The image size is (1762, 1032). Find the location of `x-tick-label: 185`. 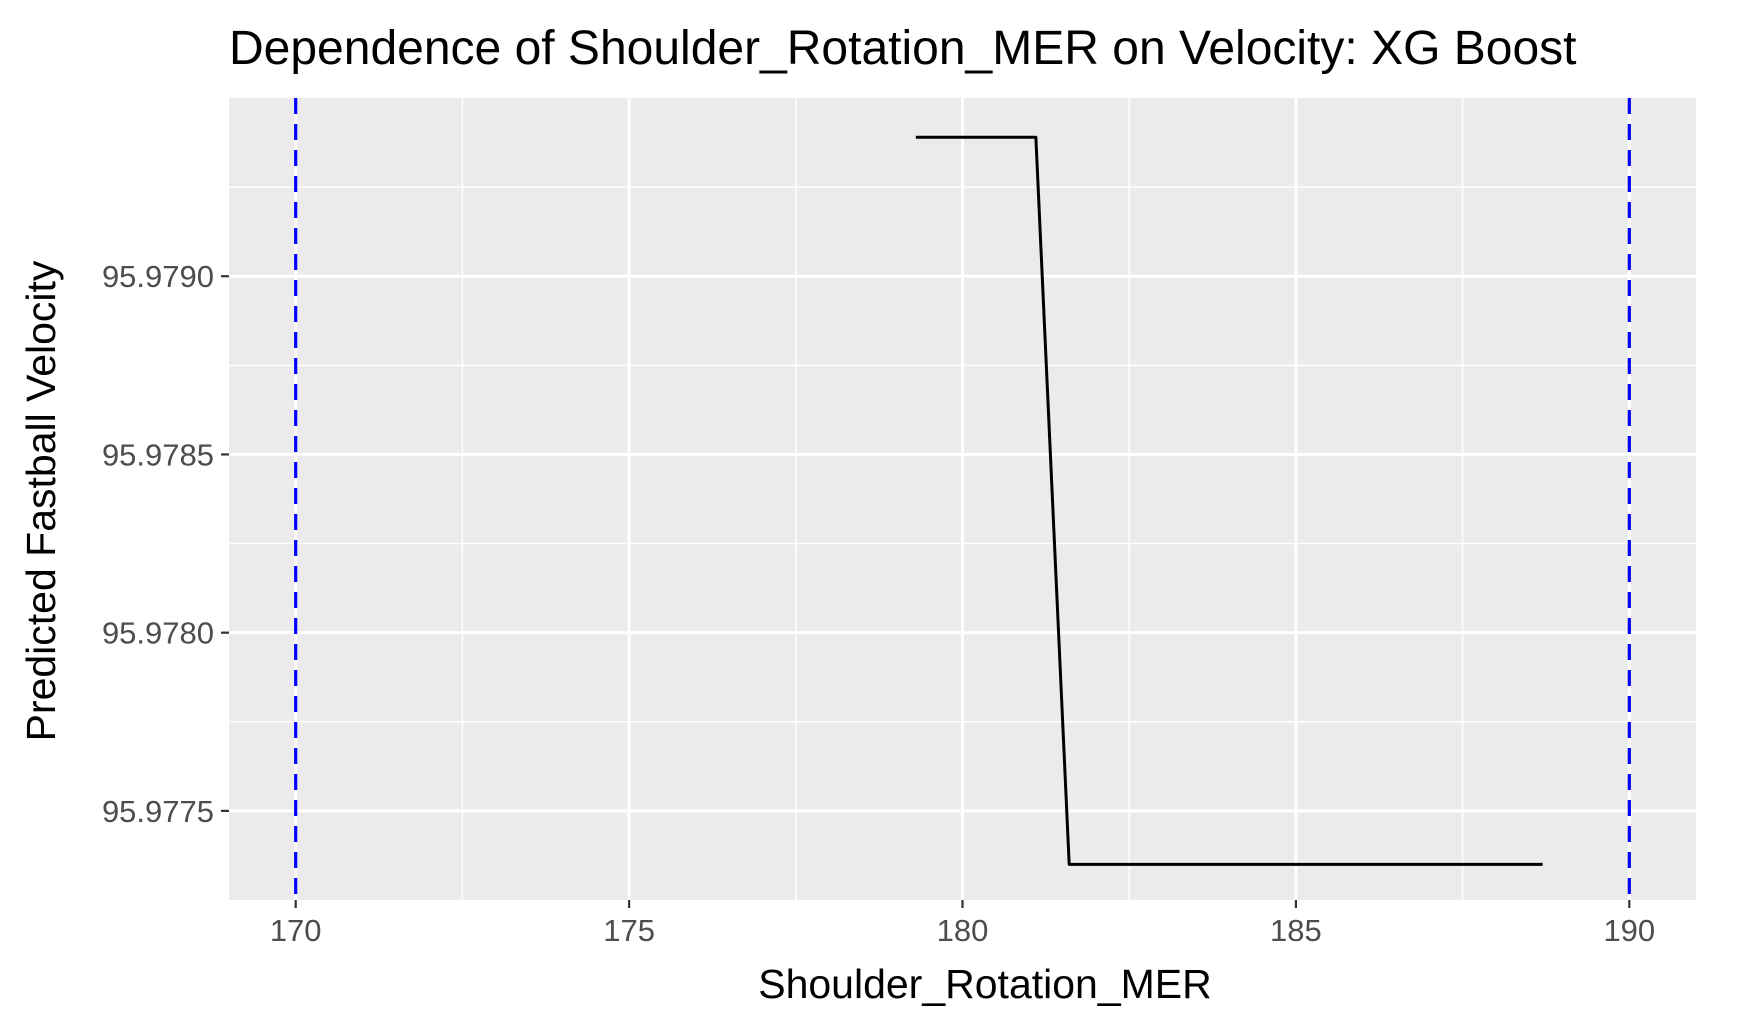

x-tick-label: 185 is located at coordinates (1296, 930).